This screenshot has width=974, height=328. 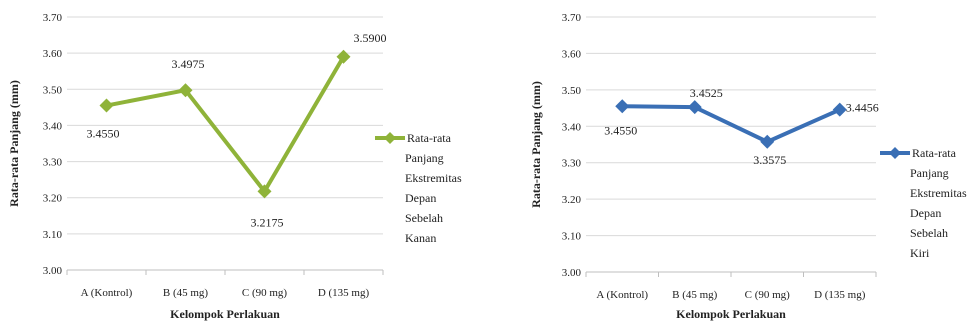 What do you see at coordinates (920, 253) in the screenshot?
I see `legend-entry-text: Kiri` at bounding box center [920, 253].